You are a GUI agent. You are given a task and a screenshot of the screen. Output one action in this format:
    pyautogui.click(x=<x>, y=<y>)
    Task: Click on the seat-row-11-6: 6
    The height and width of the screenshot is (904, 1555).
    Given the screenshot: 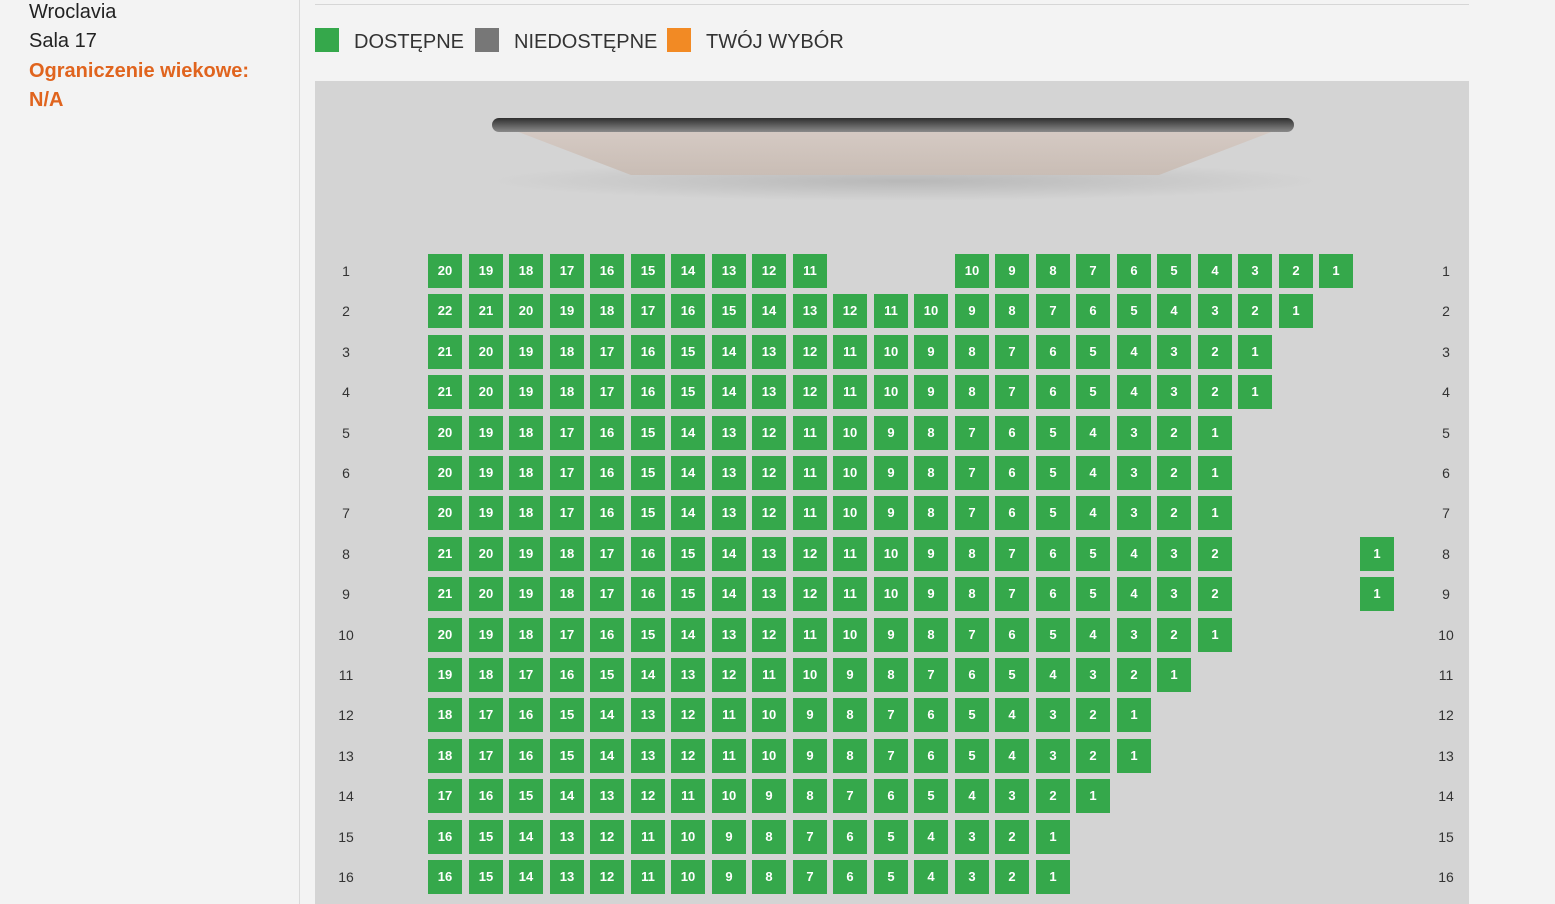 What is the action you would take?
    pyautogui.click(x=972, y=675)
    